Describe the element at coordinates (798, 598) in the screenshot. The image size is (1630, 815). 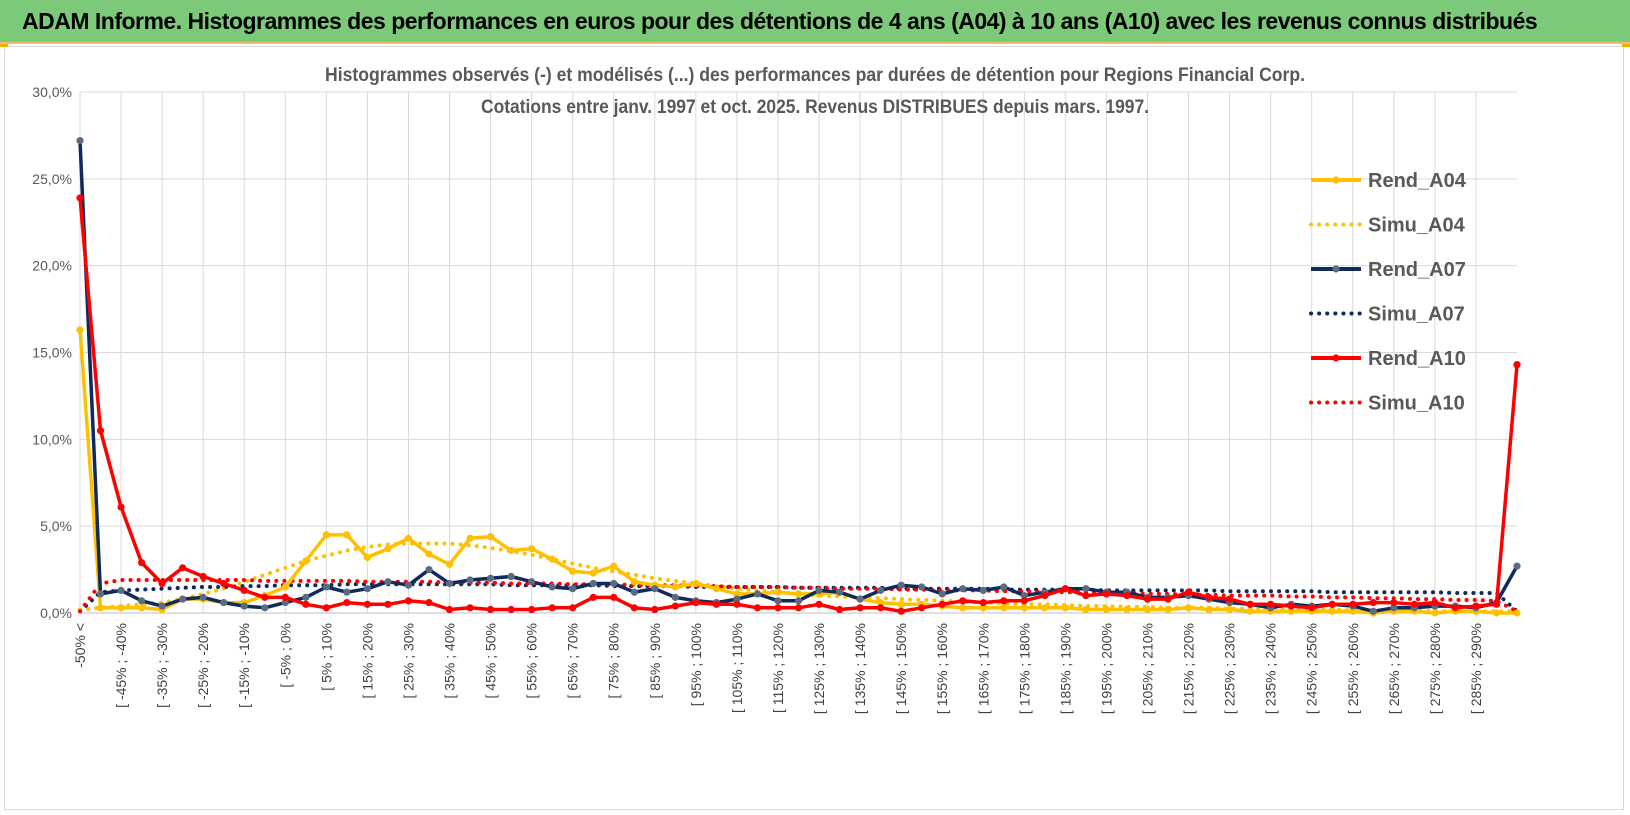
I see `series-line` at that location.